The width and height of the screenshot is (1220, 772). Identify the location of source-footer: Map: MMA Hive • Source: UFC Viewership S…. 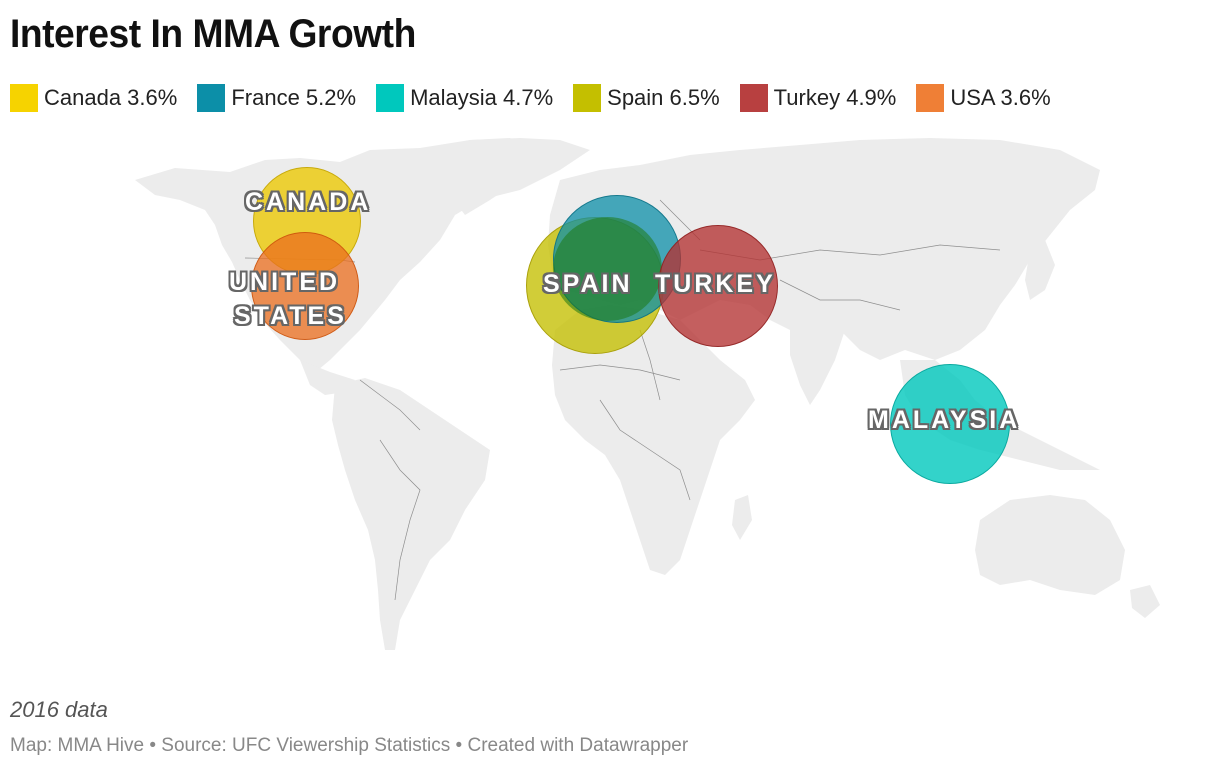
(349, 745).